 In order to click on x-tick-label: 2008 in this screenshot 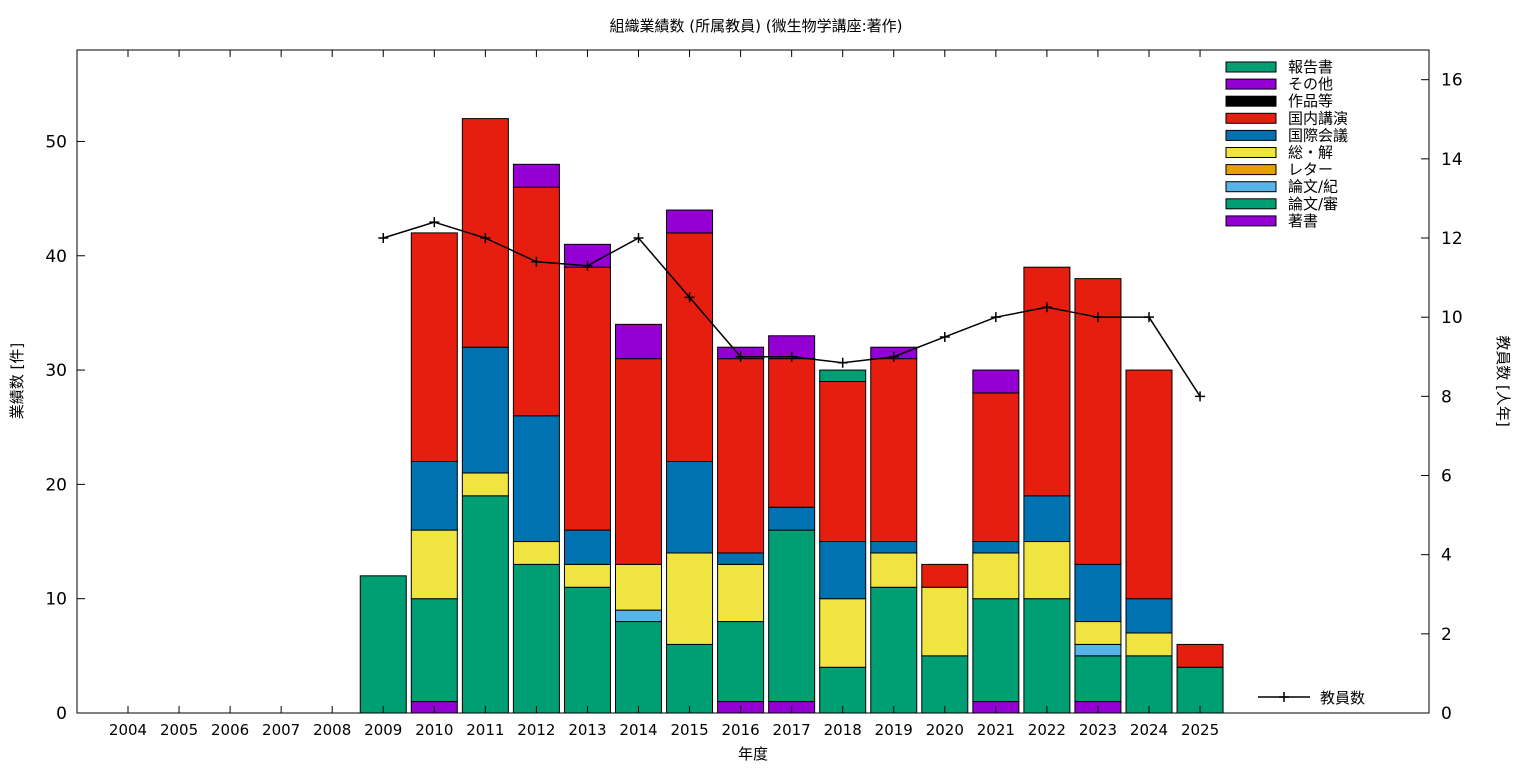, I will do `click(332, 730)`.